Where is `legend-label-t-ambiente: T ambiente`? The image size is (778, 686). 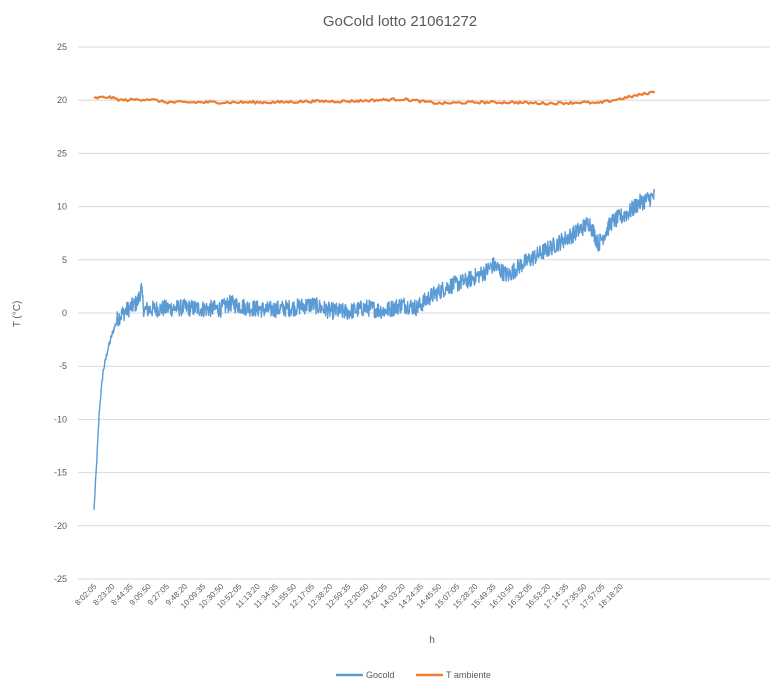
legend-label-t-ambiente: T ambiente is located at coordinates (468, 675).